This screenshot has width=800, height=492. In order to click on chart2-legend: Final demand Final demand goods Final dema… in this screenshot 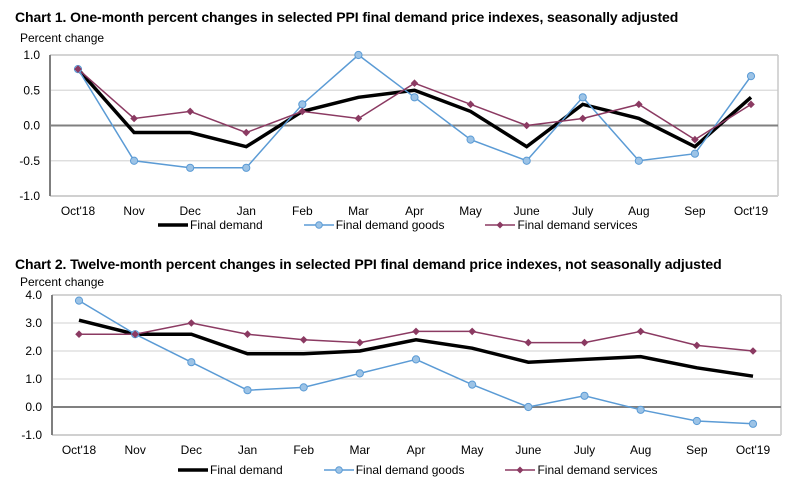, I will do `click(417, 470)`.